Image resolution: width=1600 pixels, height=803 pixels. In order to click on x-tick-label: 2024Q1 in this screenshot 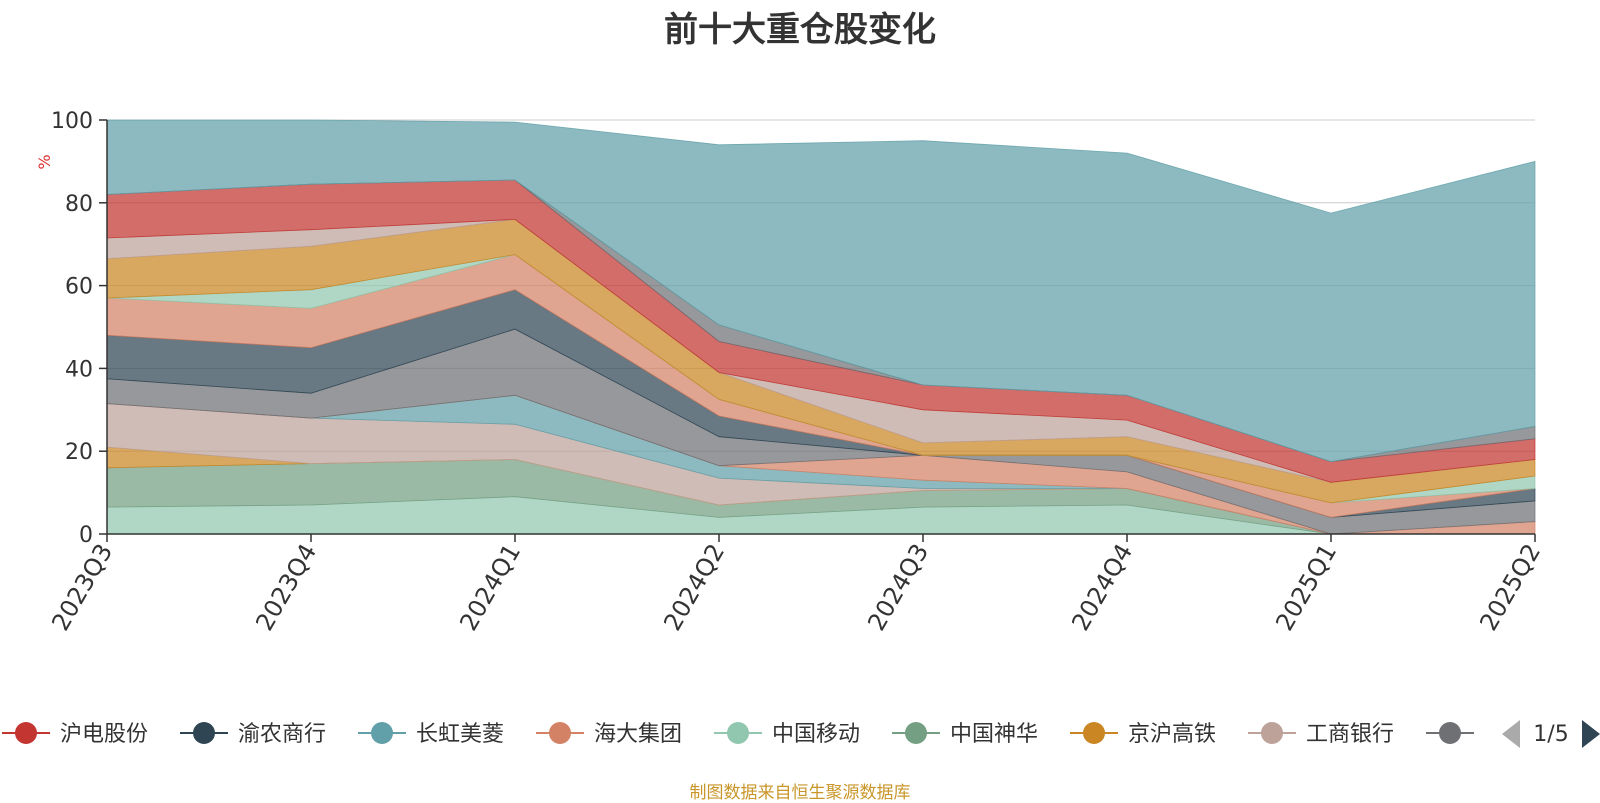, I will do `click(490, 587)`.